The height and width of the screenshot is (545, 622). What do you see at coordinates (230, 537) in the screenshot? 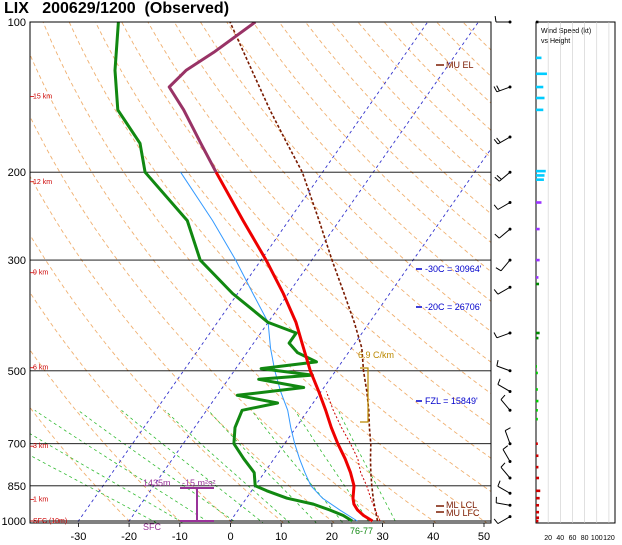
I see `temp-tick-label: 0` at bounding box center [230, 537].